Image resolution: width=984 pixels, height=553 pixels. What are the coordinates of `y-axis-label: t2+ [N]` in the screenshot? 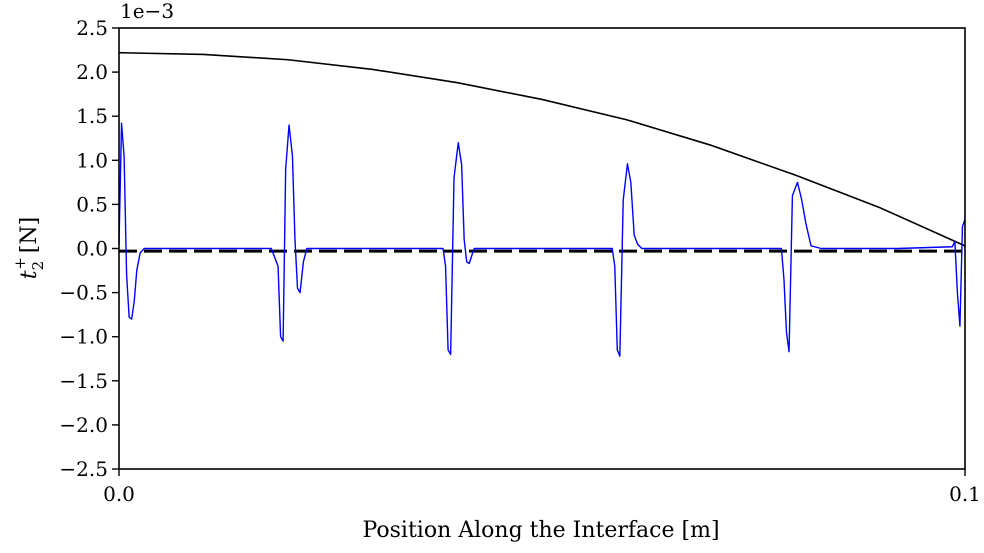 It's located at (29, 248).